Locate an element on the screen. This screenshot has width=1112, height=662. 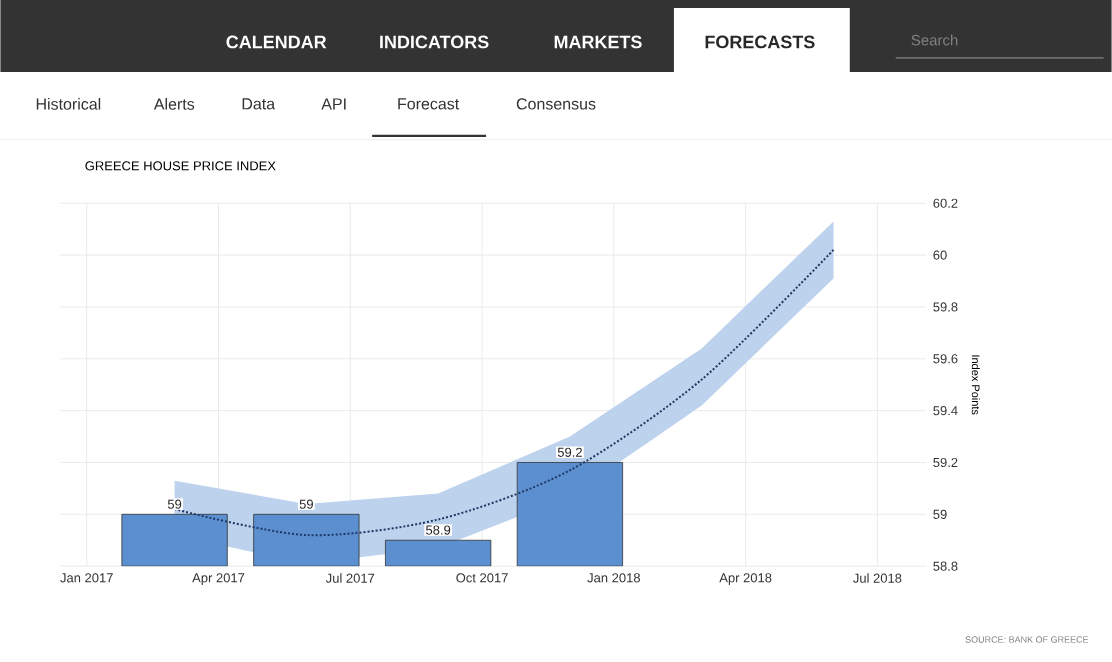
text: FORECASTS is located at coordinates (760, 42).